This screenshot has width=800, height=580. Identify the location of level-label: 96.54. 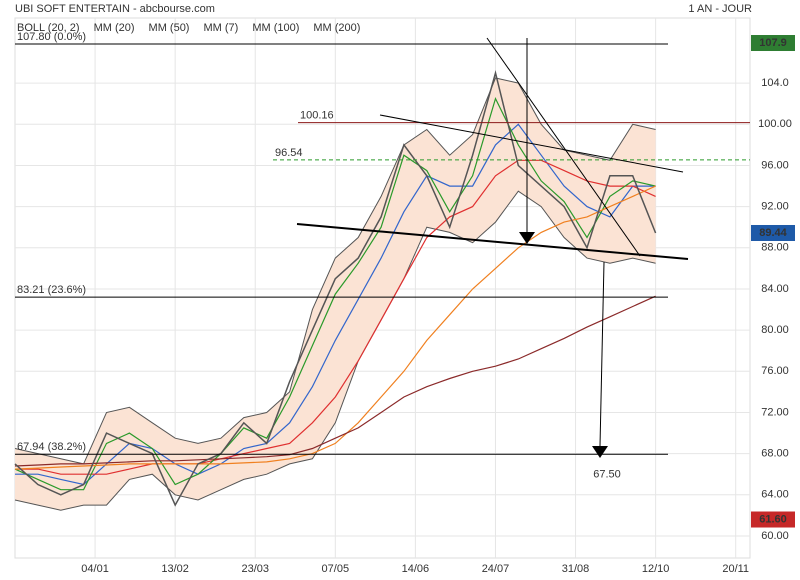
(289, 153).